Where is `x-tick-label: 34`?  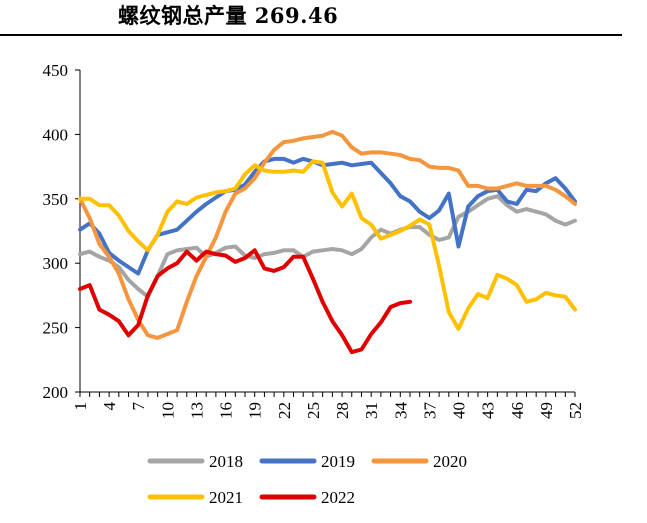 x-tick-label: 34 is located at coordinates (400, 411).